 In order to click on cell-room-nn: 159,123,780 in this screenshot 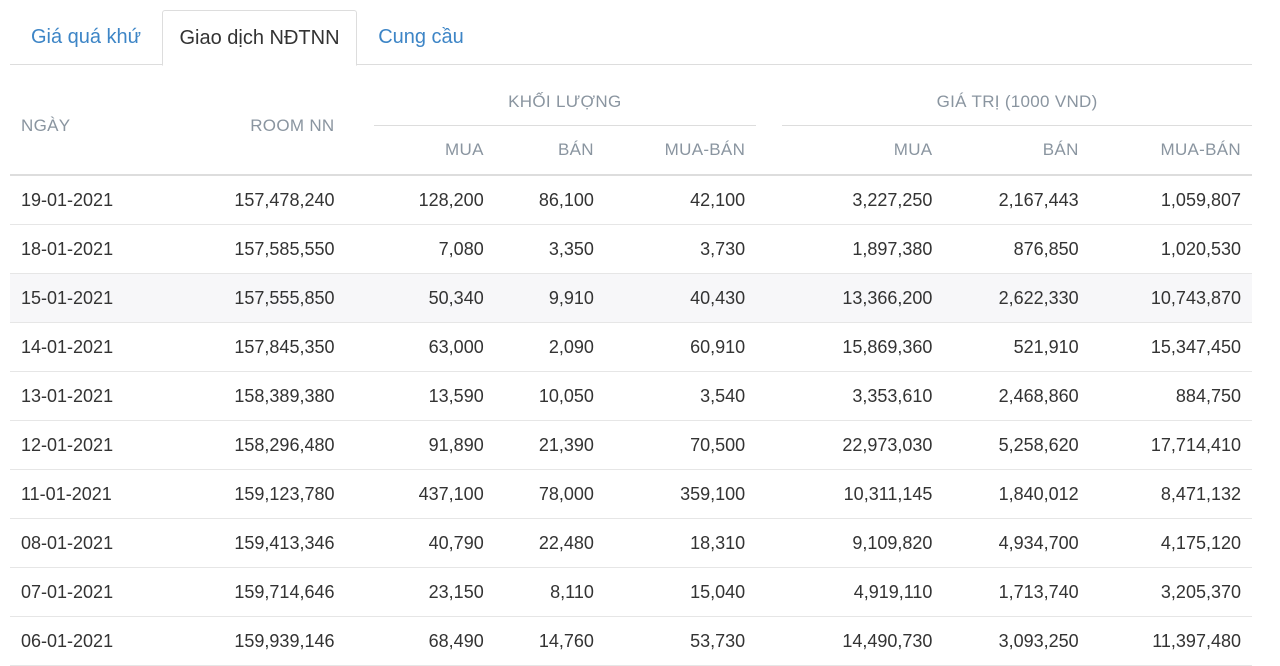, I will do `click(257, 494)`.